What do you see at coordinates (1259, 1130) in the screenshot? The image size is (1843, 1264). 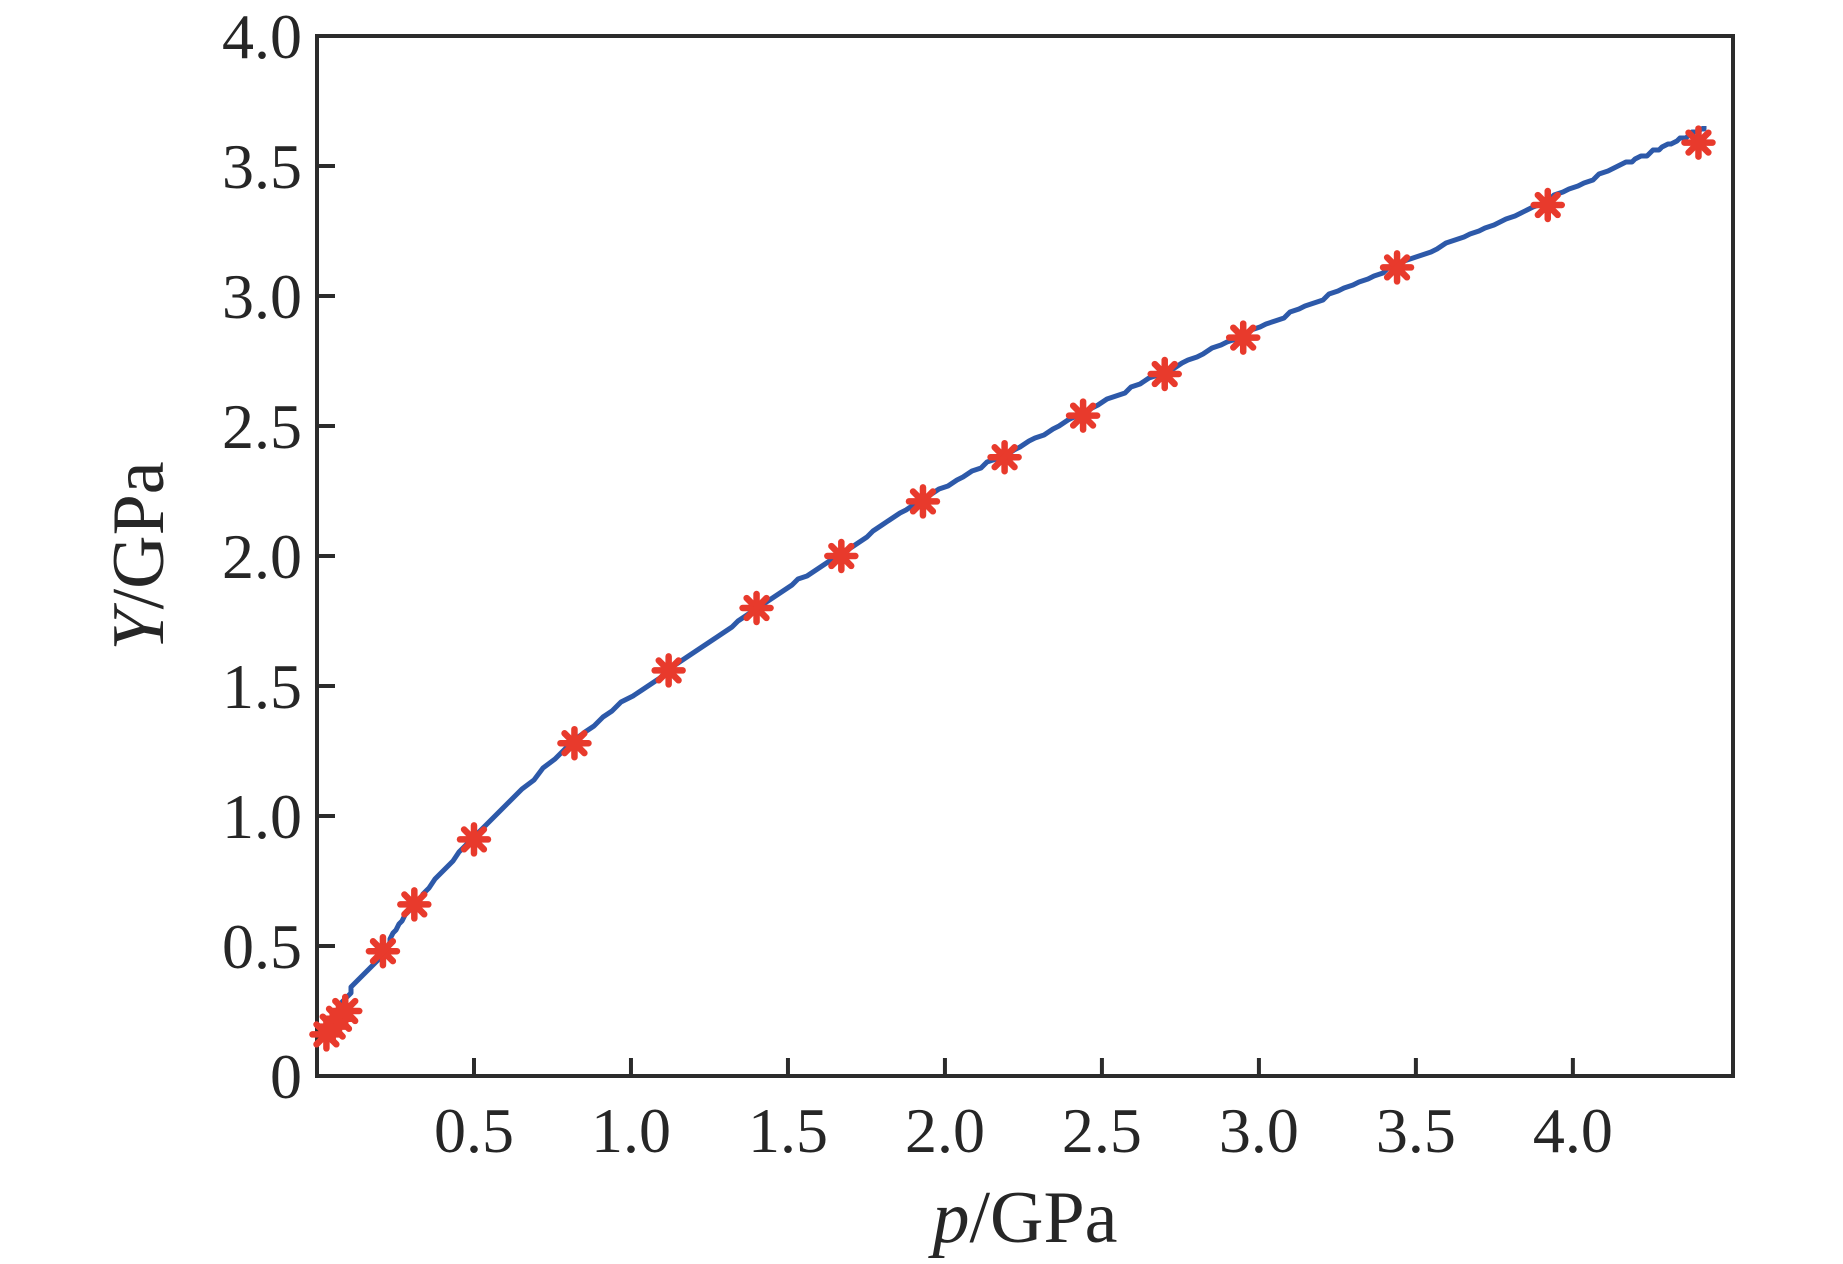 I see `x-tick-label: 3.0` at bounding box center [1259, 1130].